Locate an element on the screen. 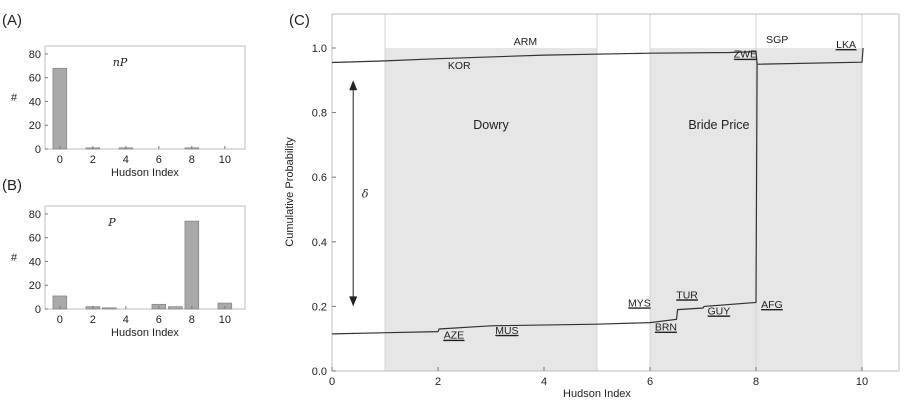  panel-b-bars is located at coordinates (142, 265).